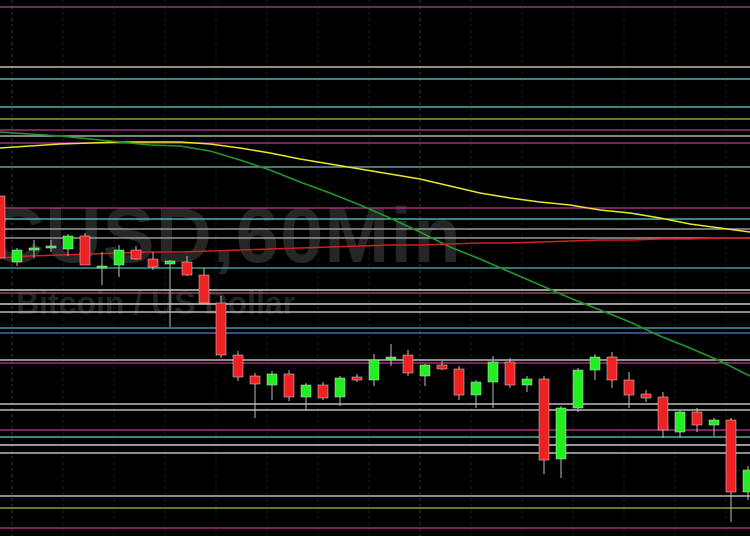 The height and width of the screenshot is (536, 750). I want to click on watermark-symbol: BTCUSD,60Min, so click(231, 235).